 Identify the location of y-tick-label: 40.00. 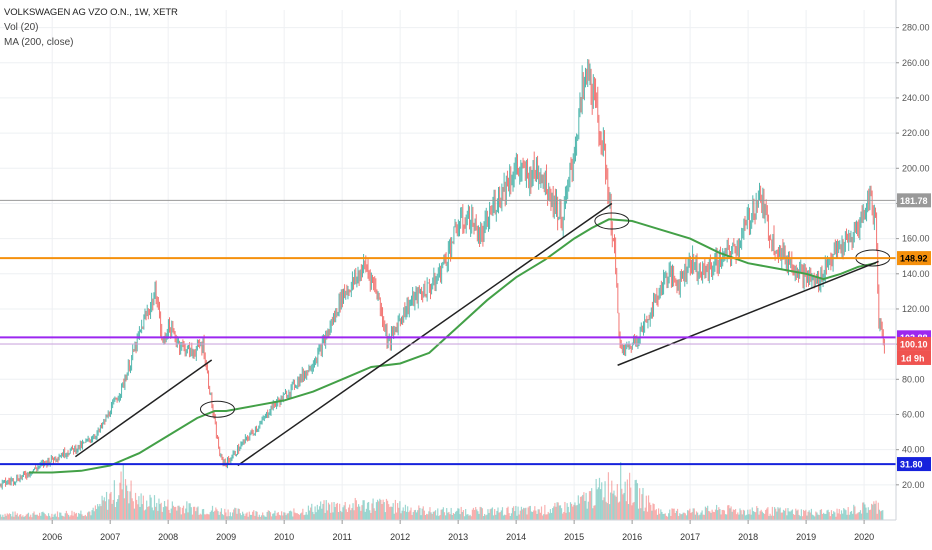
(913, 450).